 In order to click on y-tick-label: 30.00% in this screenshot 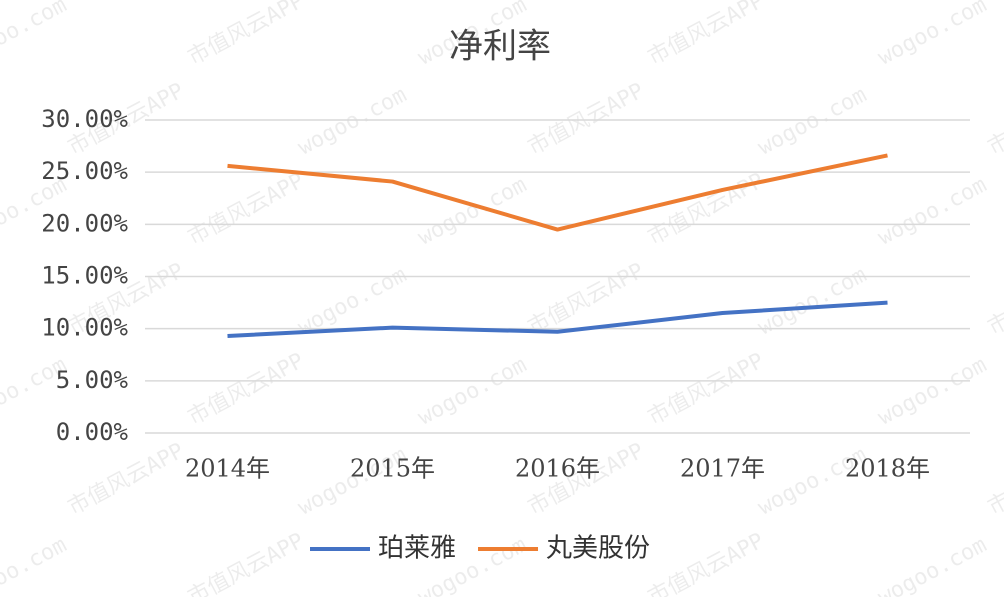, I will do `click(84, 119)`.